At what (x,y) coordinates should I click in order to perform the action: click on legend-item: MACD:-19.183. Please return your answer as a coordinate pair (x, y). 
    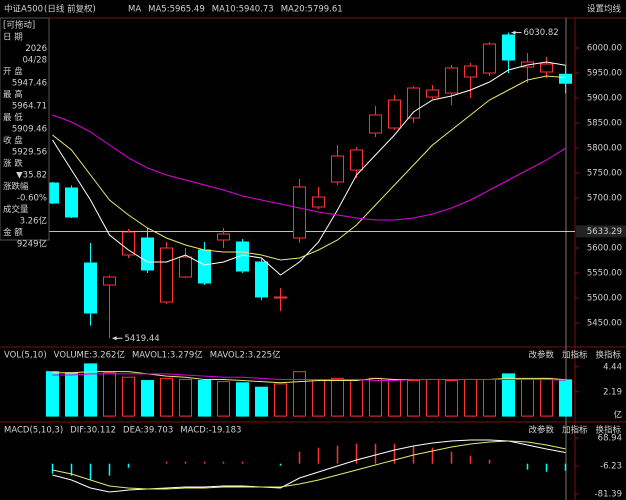
    Looking at the image, I should click on (210, 431).